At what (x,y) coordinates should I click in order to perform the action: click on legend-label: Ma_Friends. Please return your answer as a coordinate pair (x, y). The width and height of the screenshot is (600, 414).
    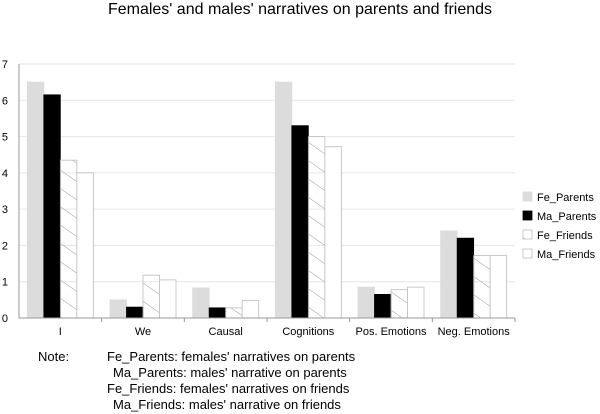
    Looking at the image, I should click on (566, 255).